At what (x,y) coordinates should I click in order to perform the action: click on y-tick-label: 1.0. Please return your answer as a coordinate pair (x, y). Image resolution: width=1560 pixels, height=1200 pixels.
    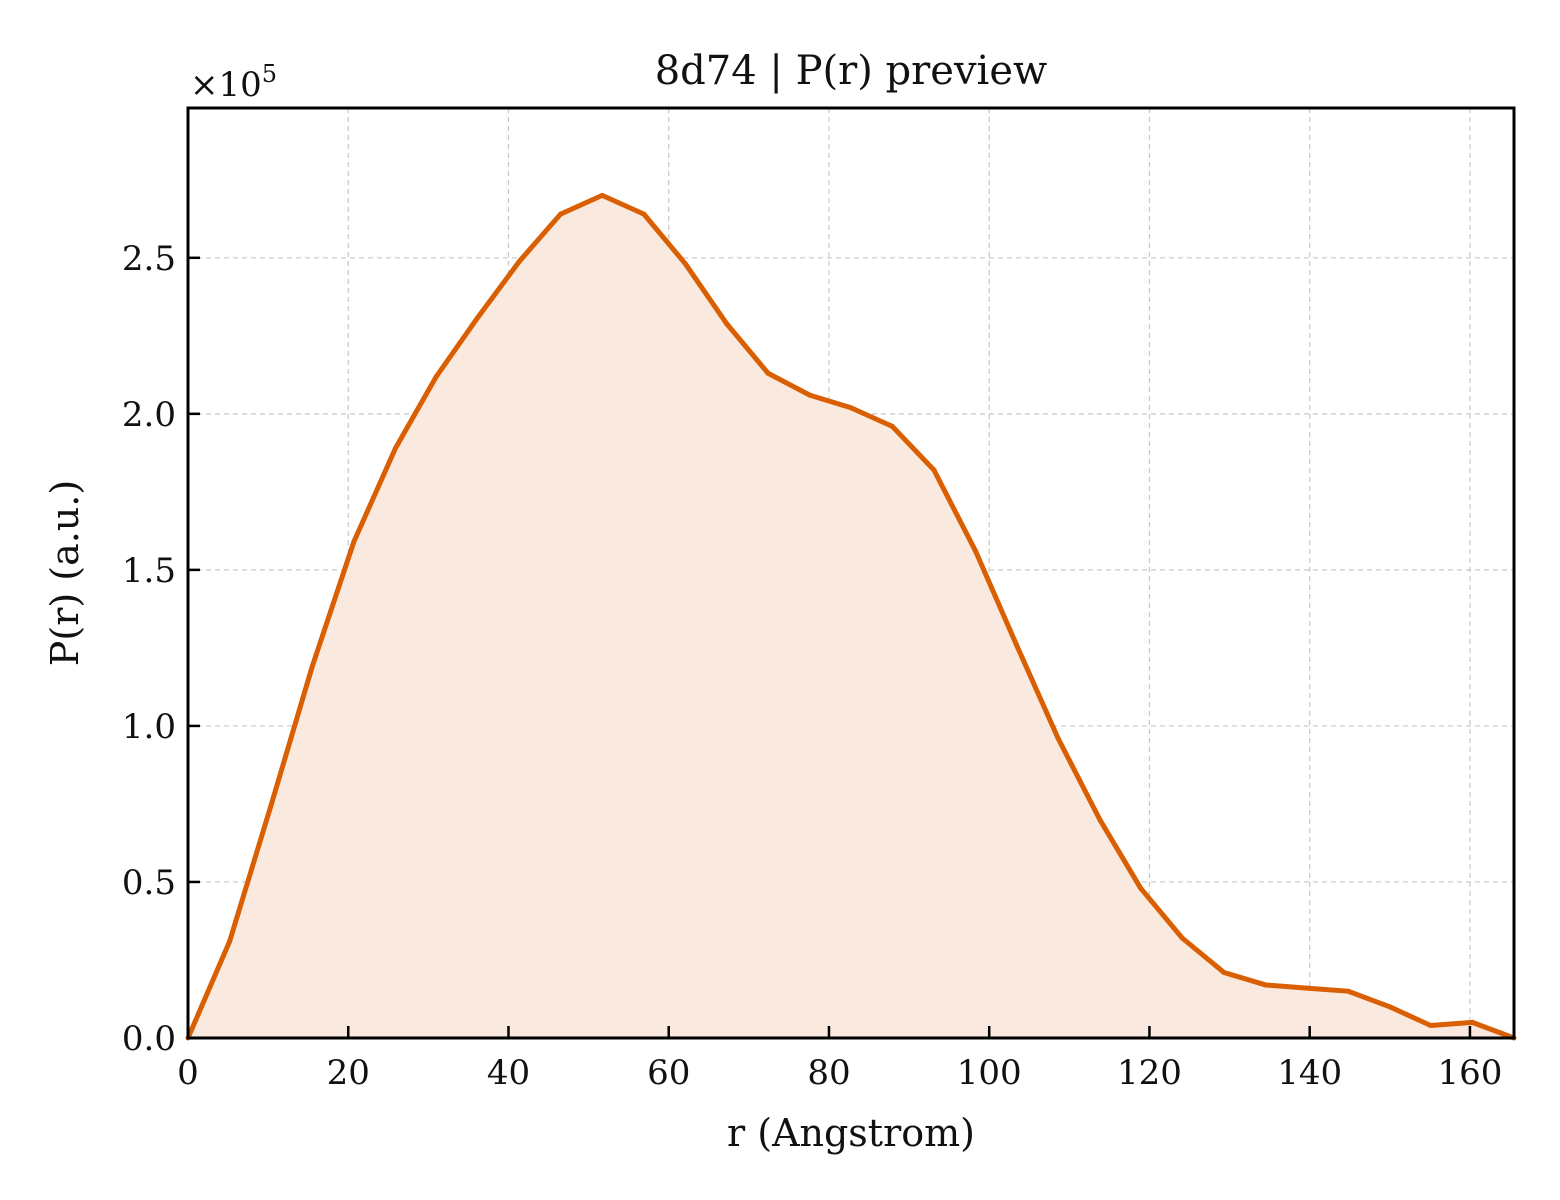
    Looking at the image, I should click on (149, 727).